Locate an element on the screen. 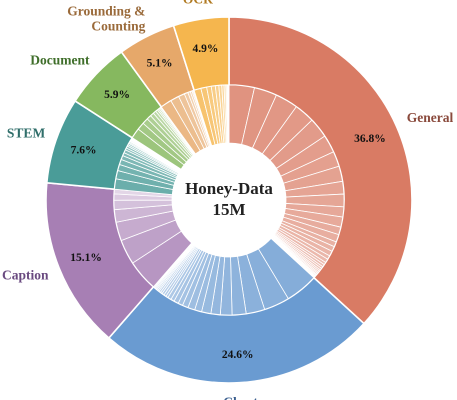  percent-label-chart: 24.6% is located at coordinates (238, 355).